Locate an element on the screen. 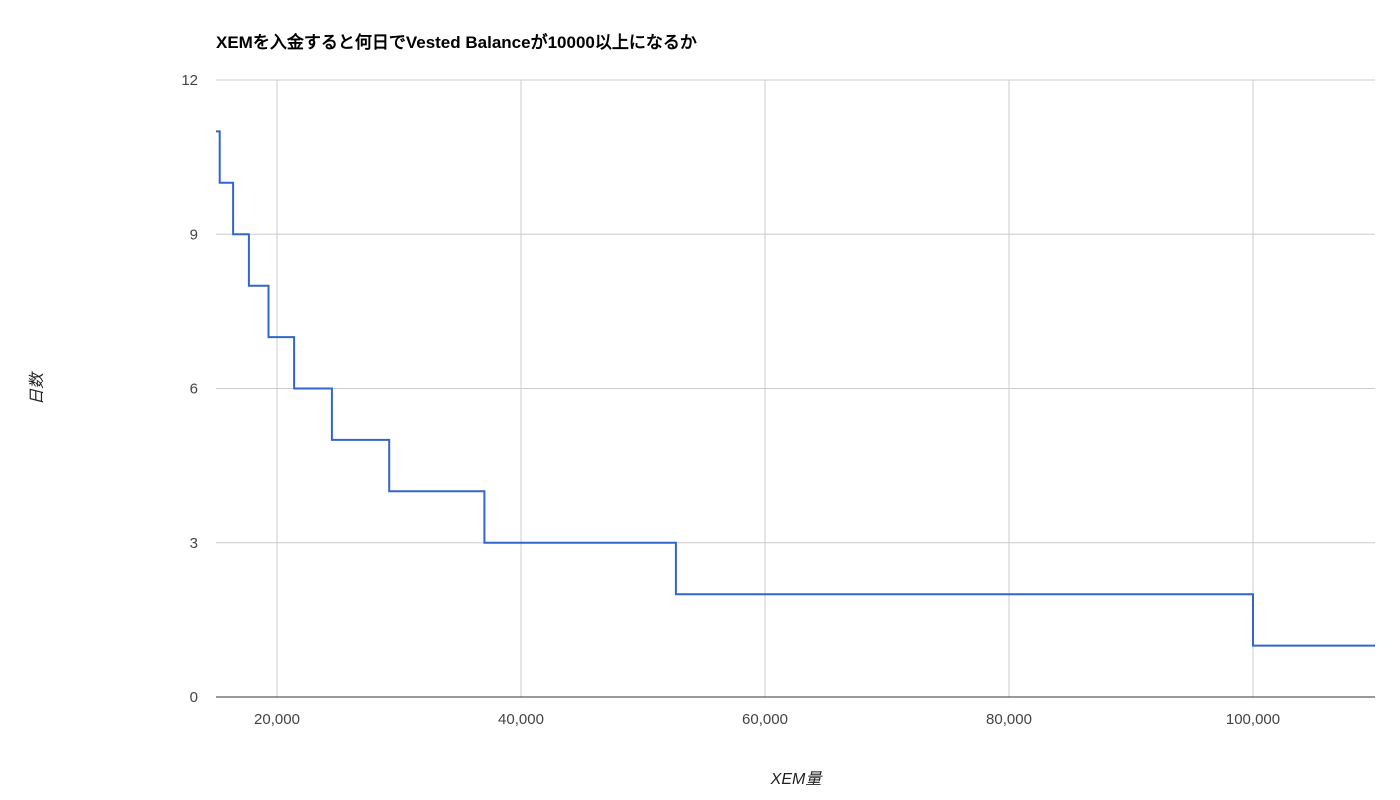 This screenshot has height=800, width=1400. chart-title: XEMを入金すると何日でVested Balanceが10000以上になるか is located at coordinates (456, 42).